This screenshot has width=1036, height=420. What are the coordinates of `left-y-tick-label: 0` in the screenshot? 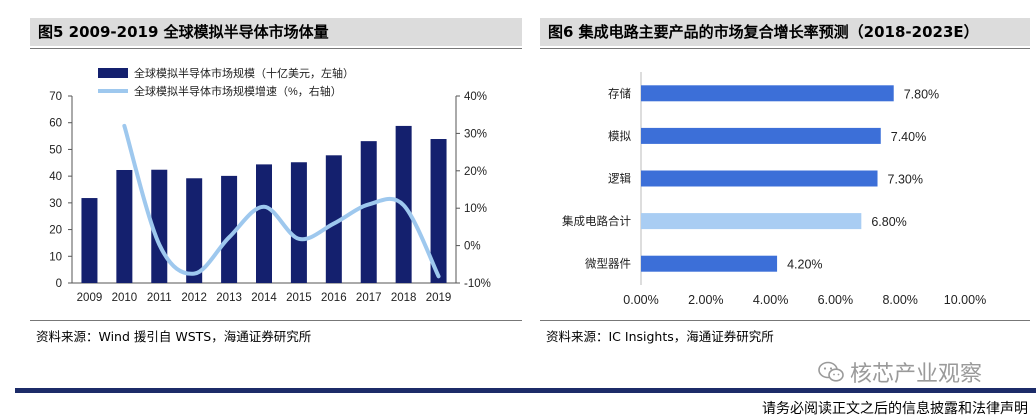 It's located at (59, 284).